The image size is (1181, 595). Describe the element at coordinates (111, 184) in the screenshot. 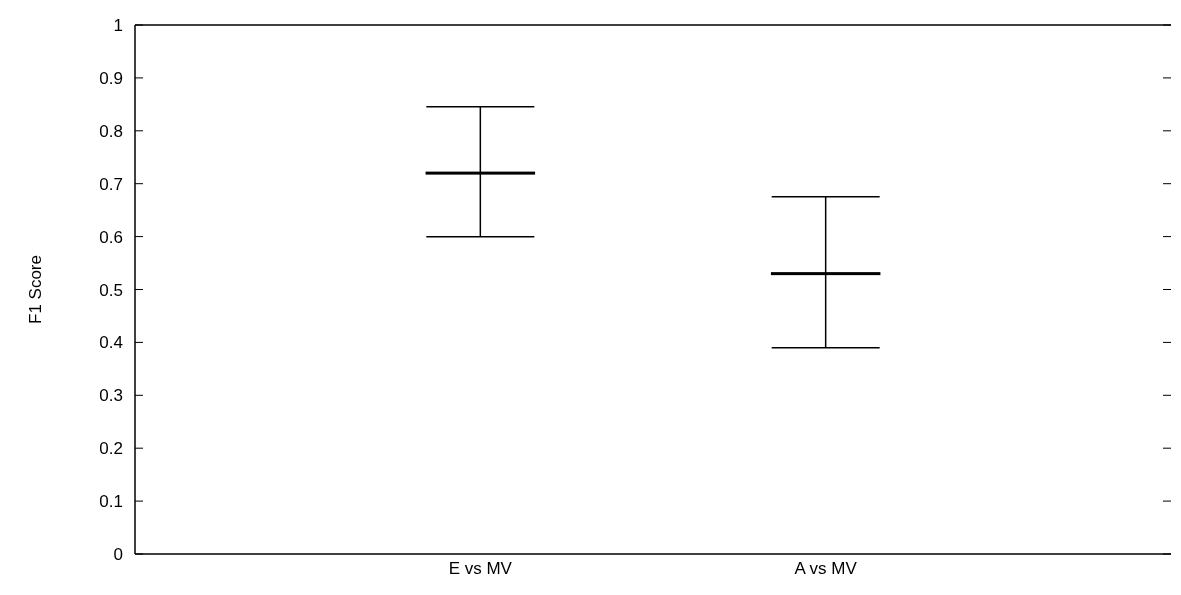

I see `y-tick-label: 0.7` at that location.